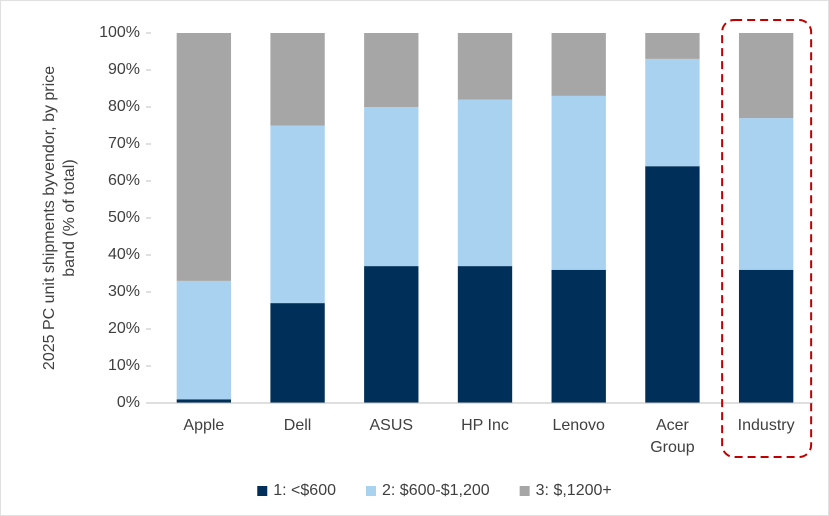 Image resolution: width=829 pixels, height=516 pixels. I want to click on highlight-box, so click(767, 238).